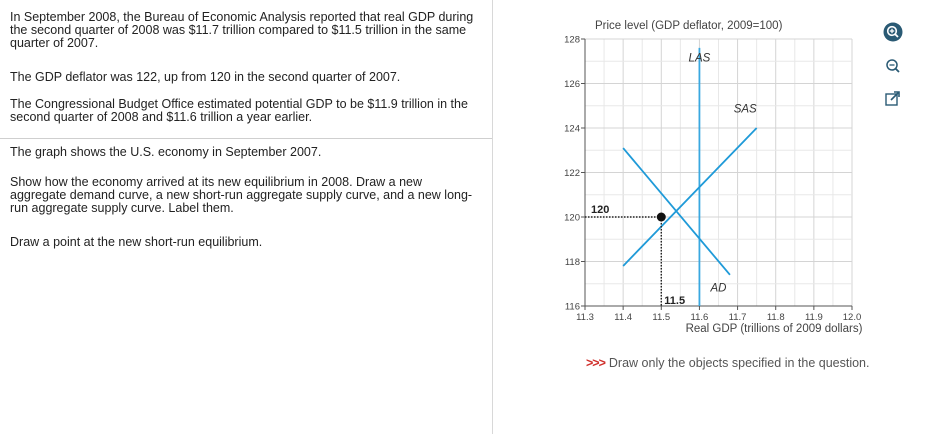 The height and width of the screenshot is (434, 938). I want to click on zoom-out-icon, so click(893, 66).